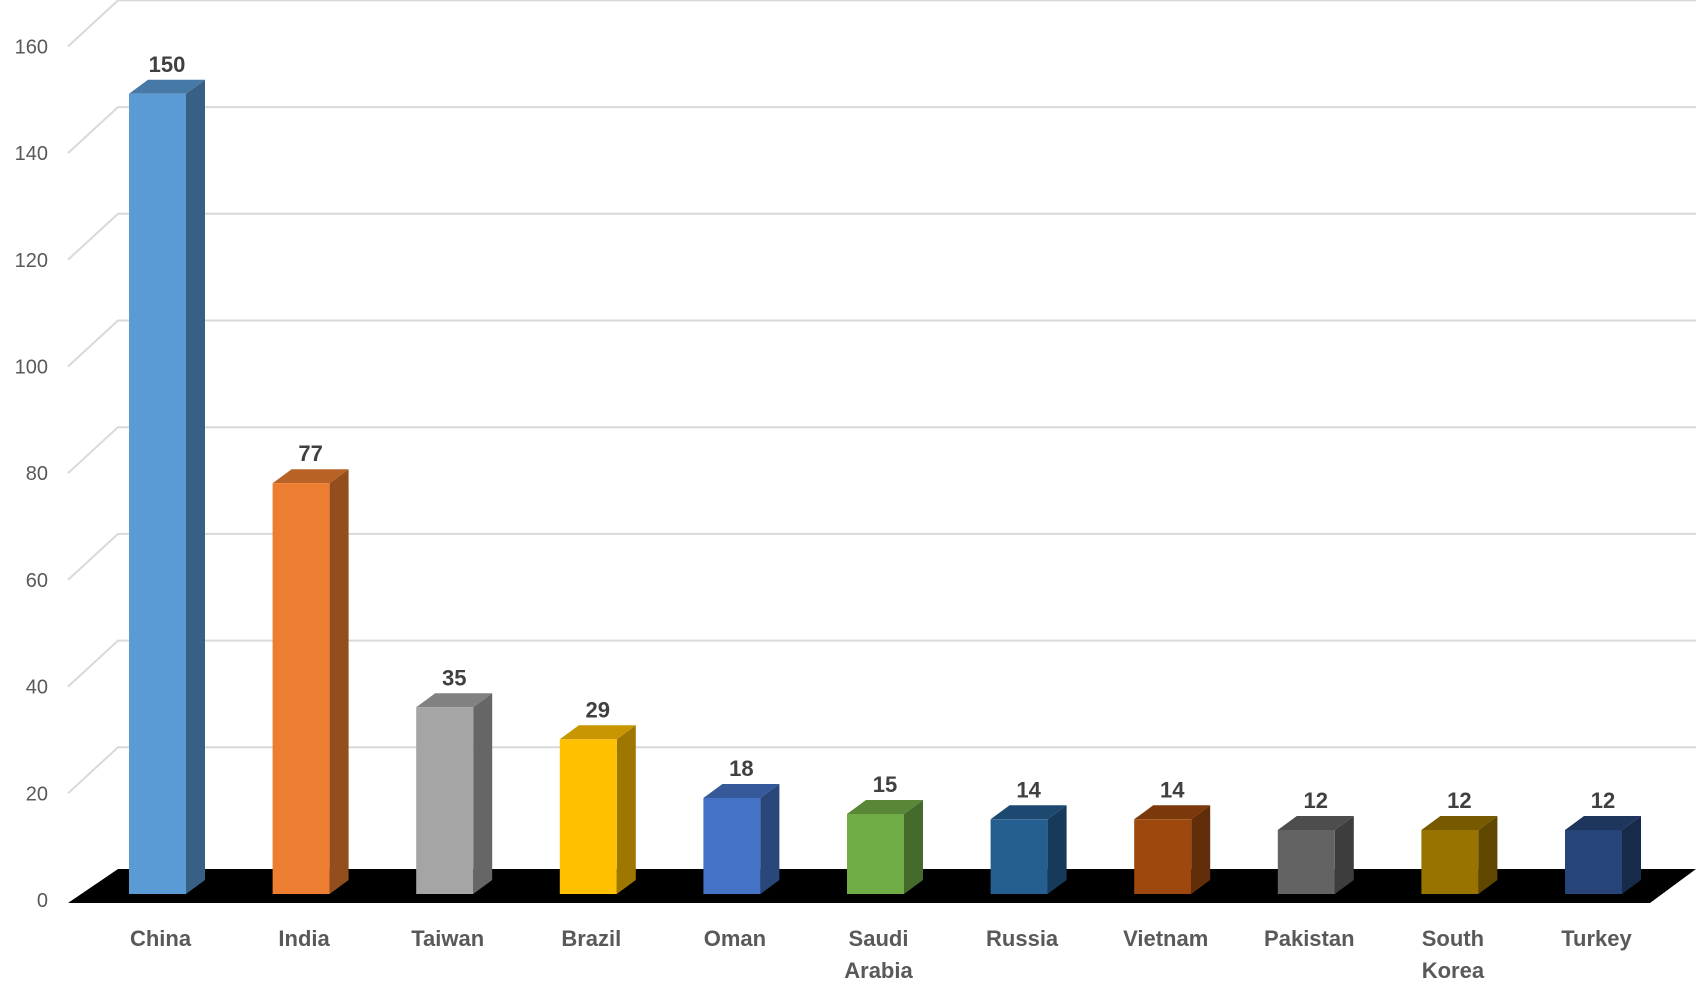  What do you see at coordinates (304, 938) in the screenshot?
I see `category-label: India` at bounding box center [304, 938].